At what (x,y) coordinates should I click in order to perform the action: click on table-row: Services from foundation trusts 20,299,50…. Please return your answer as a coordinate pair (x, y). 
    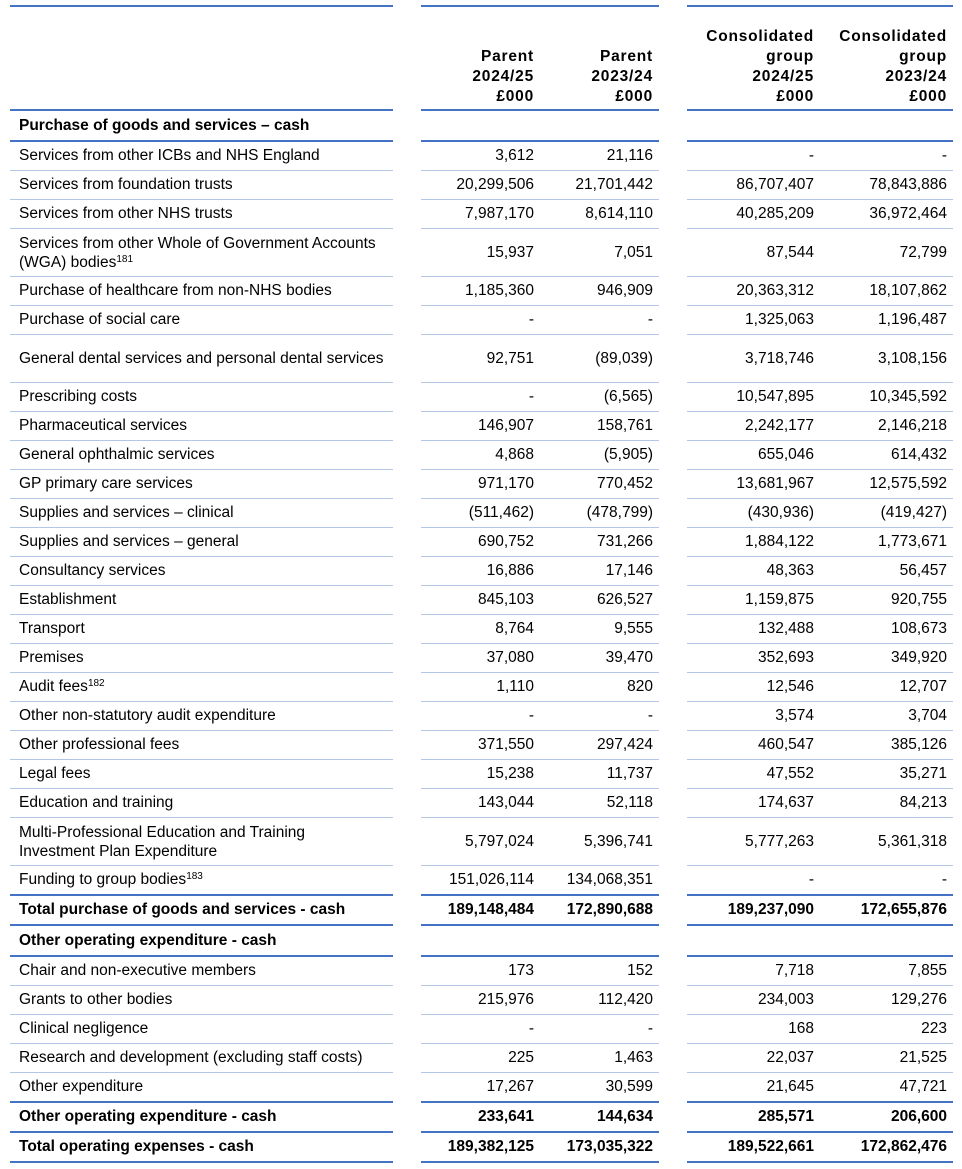
    Looking at the image, I should click on (481, 185).